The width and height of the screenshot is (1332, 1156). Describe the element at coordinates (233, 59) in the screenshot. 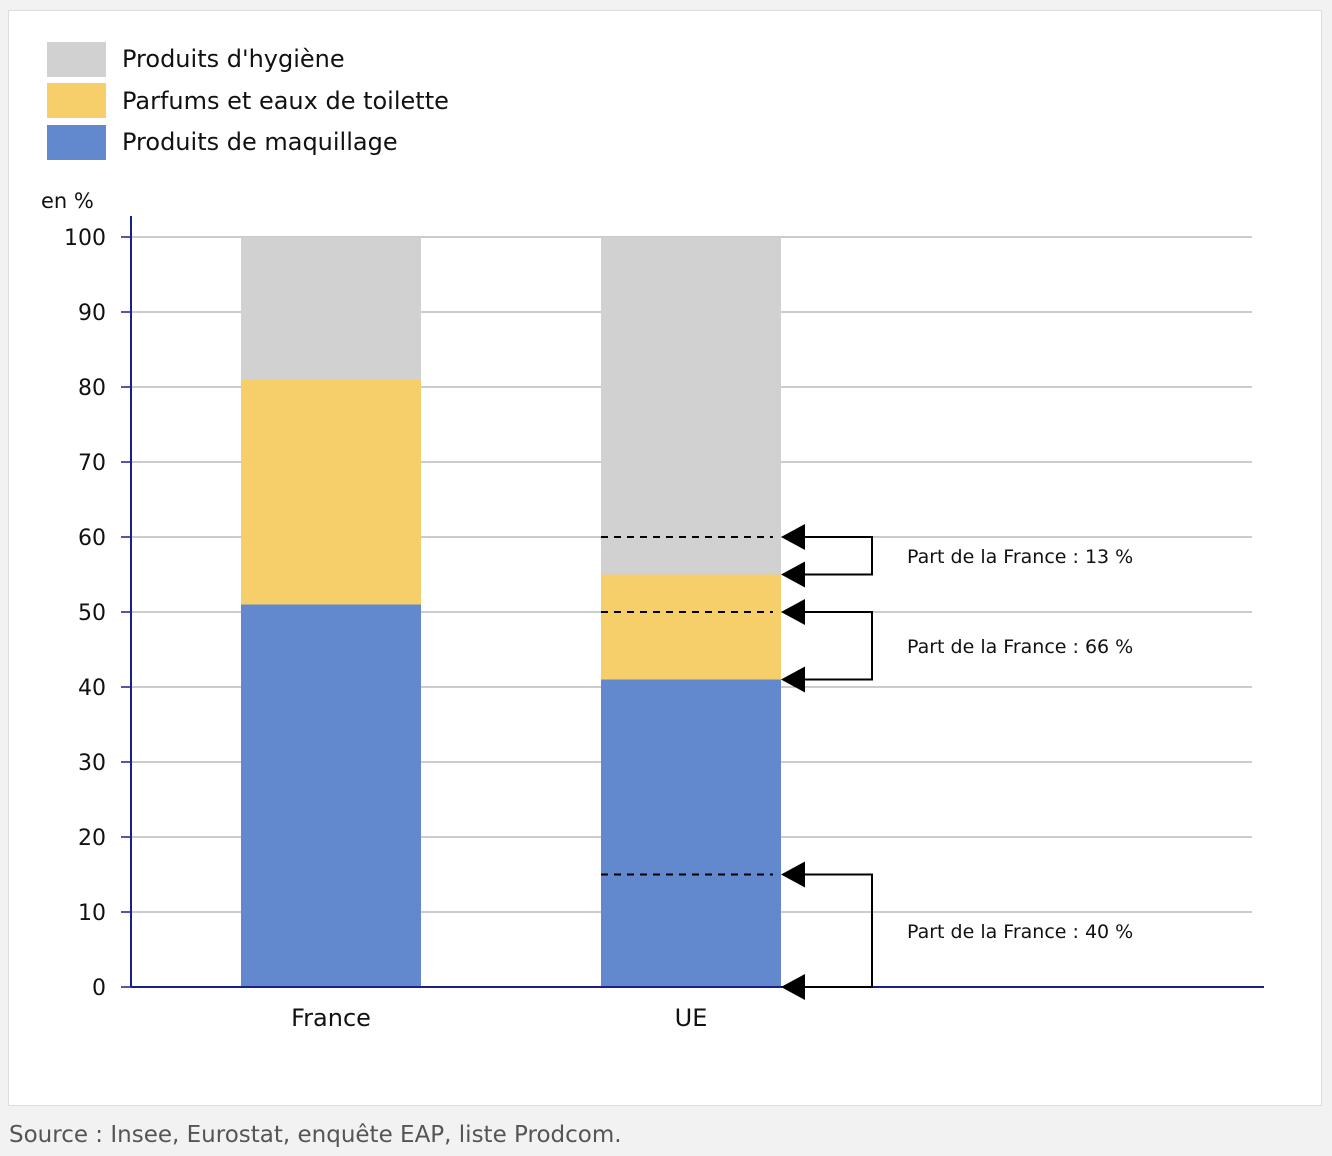

I see `legend-label: Produits d'hygiène` at that location.